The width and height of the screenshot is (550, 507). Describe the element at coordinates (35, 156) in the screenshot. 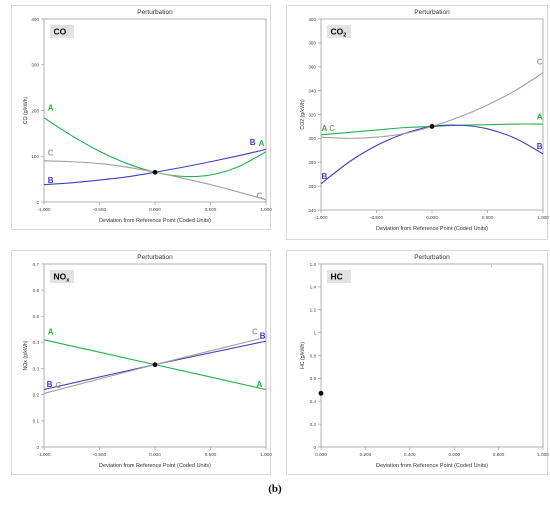

I see `y-tick-label: 100` at that location.